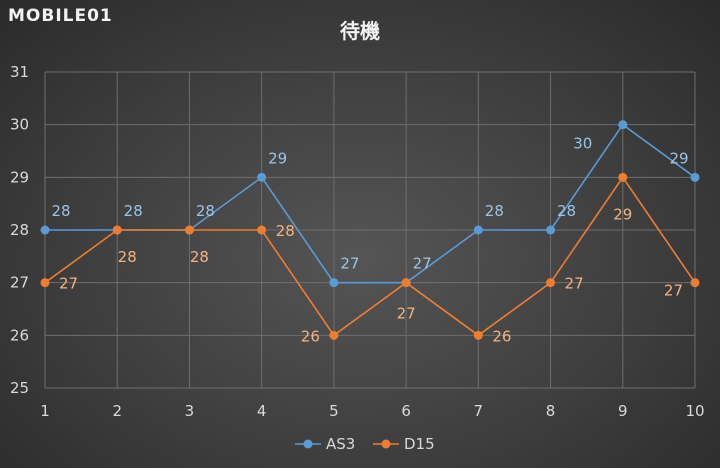 This screenshot has height=468, width=720. I want to click on y-tick-label: 25, so click(19, 388).